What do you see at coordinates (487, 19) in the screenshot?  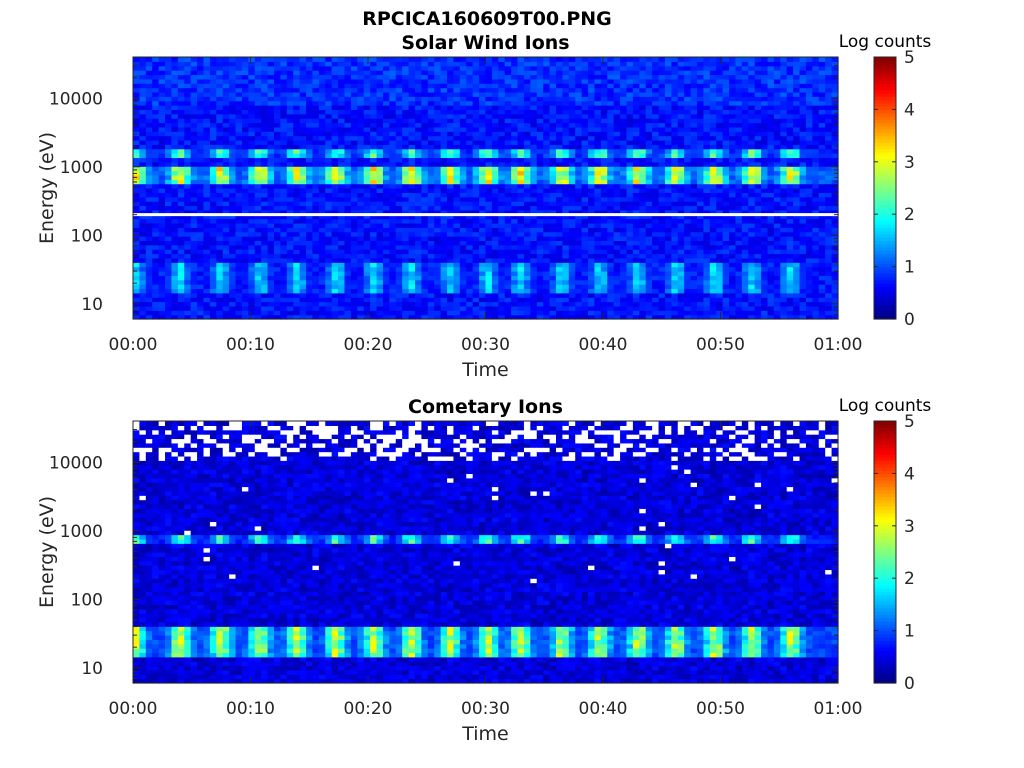 I see `figure-title: RPCICA160609T00.PNG` at bounding box center [487, 19].